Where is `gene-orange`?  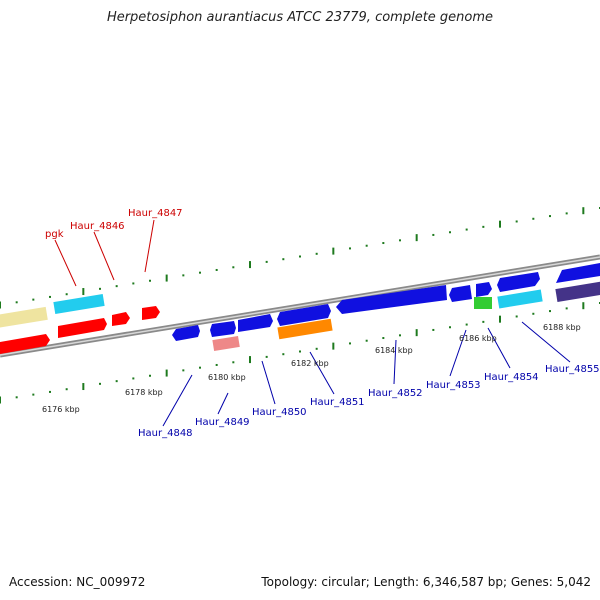 gene-orange is located at coordinates (305, 329).